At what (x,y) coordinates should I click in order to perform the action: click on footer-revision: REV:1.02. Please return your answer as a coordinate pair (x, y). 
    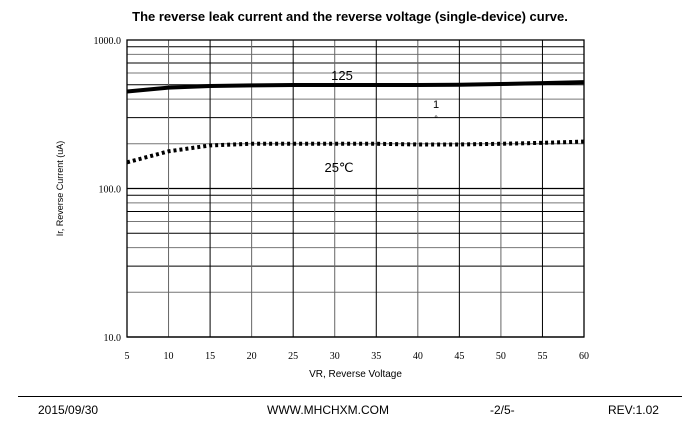
    Looking at the image, I should click on (633, 410).